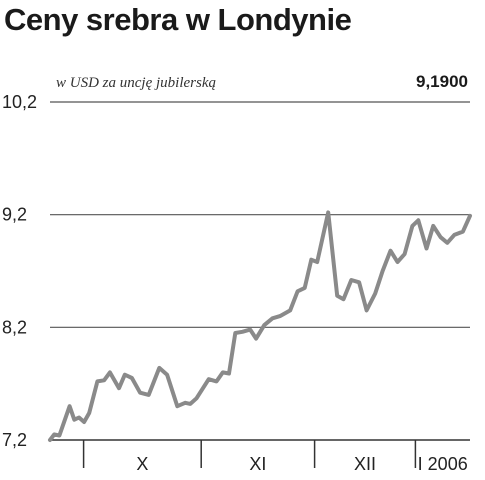 The height and width of the screenshot is (480, 485). Describe the element at coordinates (257, 464) in the screenshot. I see `month-label: XI` at that location.